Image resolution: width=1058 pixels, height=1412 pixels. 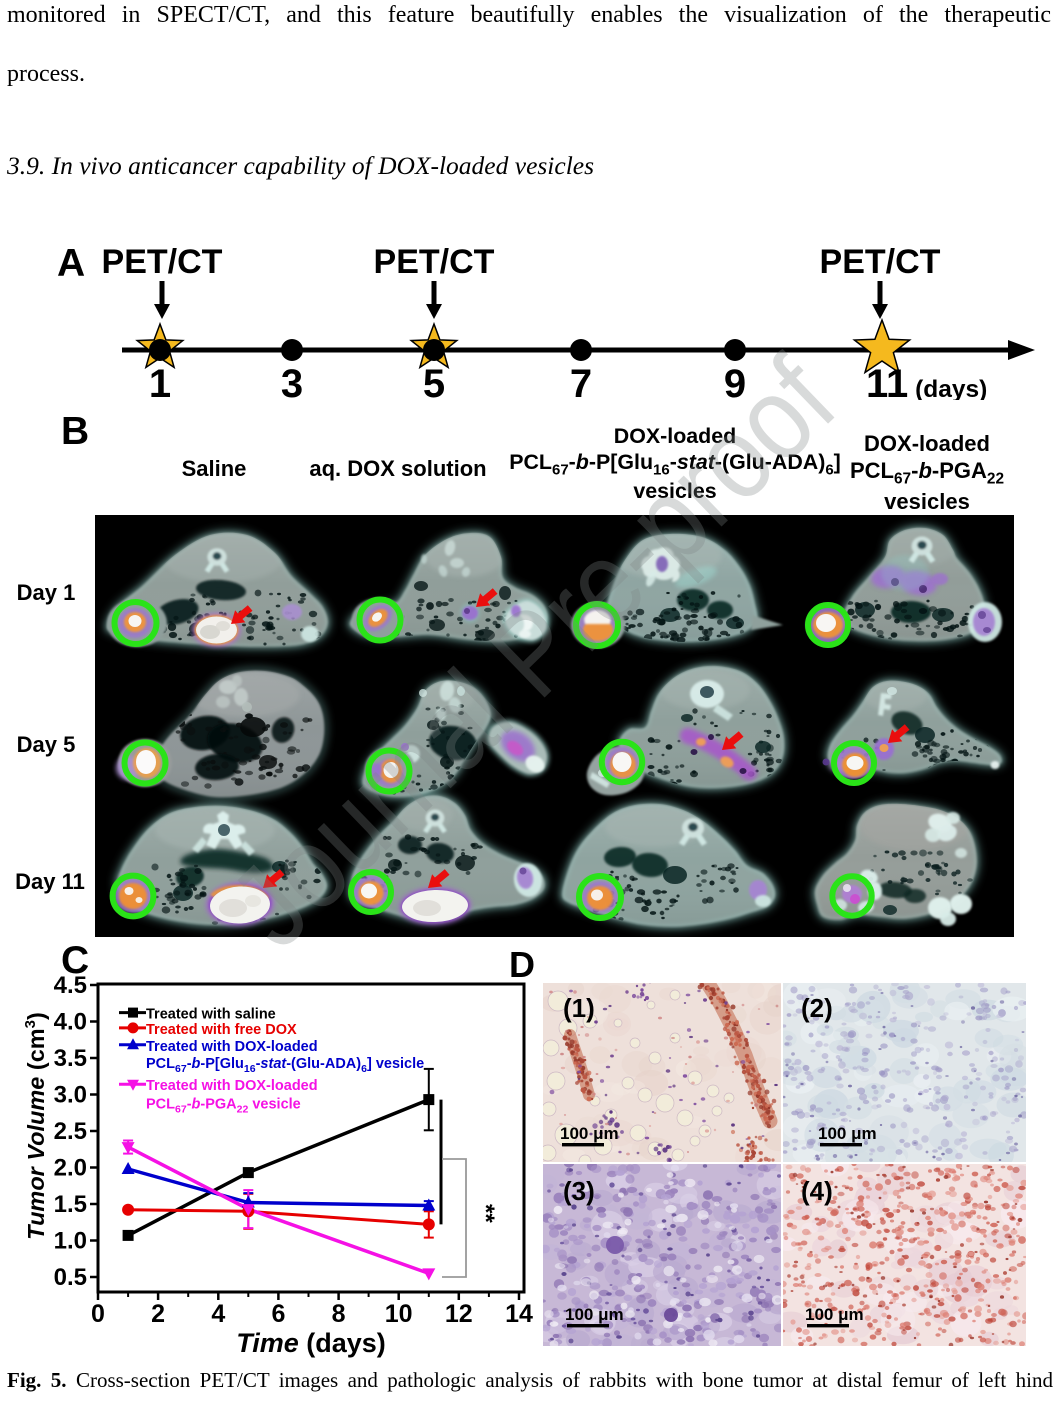 I want to click on svg-text: 10, so click(x=399, y=1314).